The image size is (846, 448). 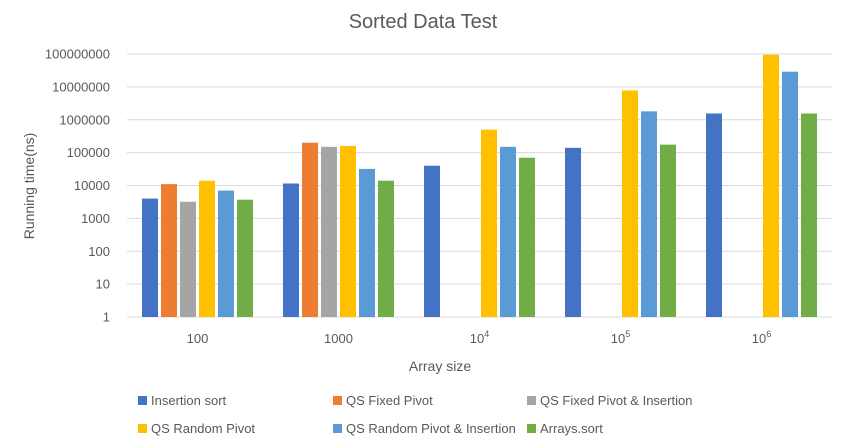 What do you see at coordinates (616, 400) in the screenshot?
I see `legend-label: QS Fixed Pivot & Insertion` at bounding box center [616, 400].